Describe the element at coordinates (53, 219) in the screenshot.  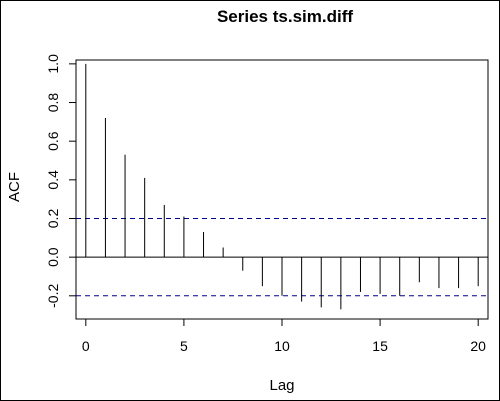
I see `y-tick-label-2: 0.2` at that location.